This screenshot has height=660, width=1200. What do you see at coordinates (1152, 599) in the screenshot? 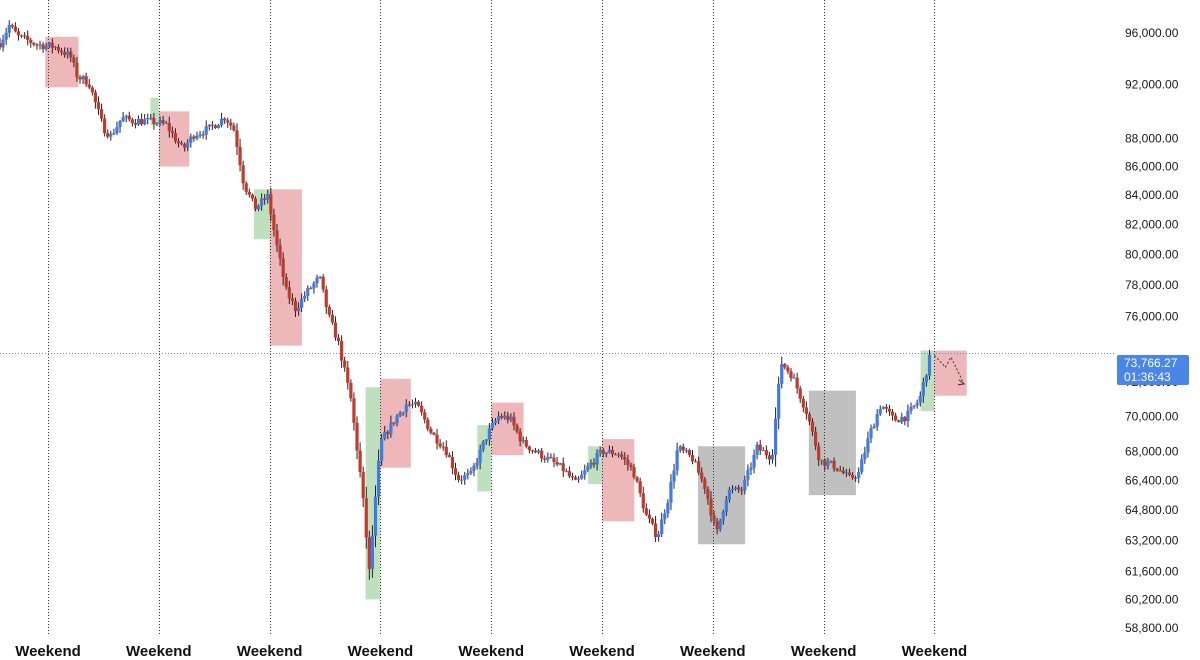
I see `y-tick-label: 60,200.00` at bounding box center [1152, 599].